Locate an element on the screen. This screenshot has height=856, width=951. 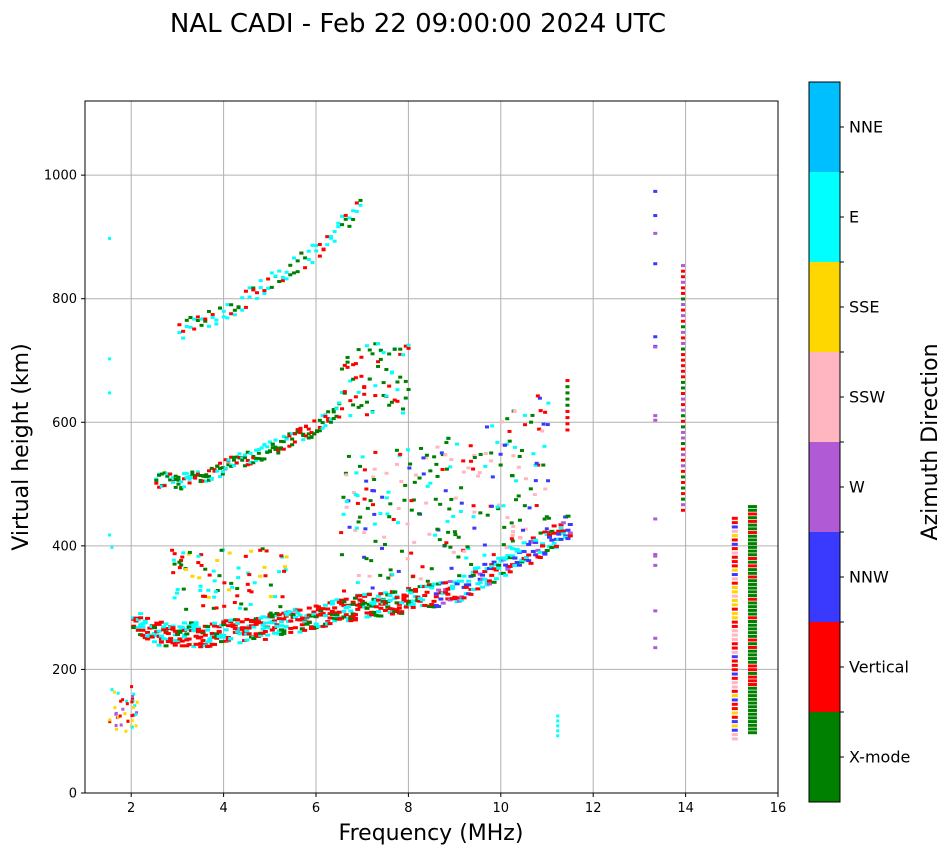
colorbar-label: NNW is located at coordinates (869, 577).